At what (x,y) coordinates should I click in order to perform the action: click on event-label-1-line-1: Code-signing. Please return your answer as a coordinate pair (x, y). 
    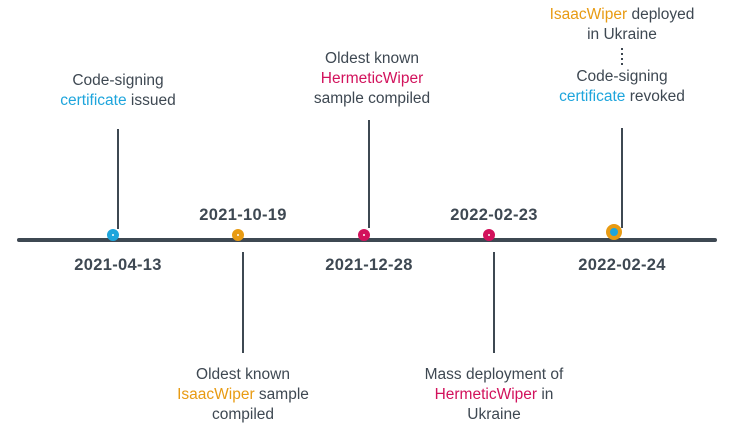
    Looking at the image, I should click on (118, 80).